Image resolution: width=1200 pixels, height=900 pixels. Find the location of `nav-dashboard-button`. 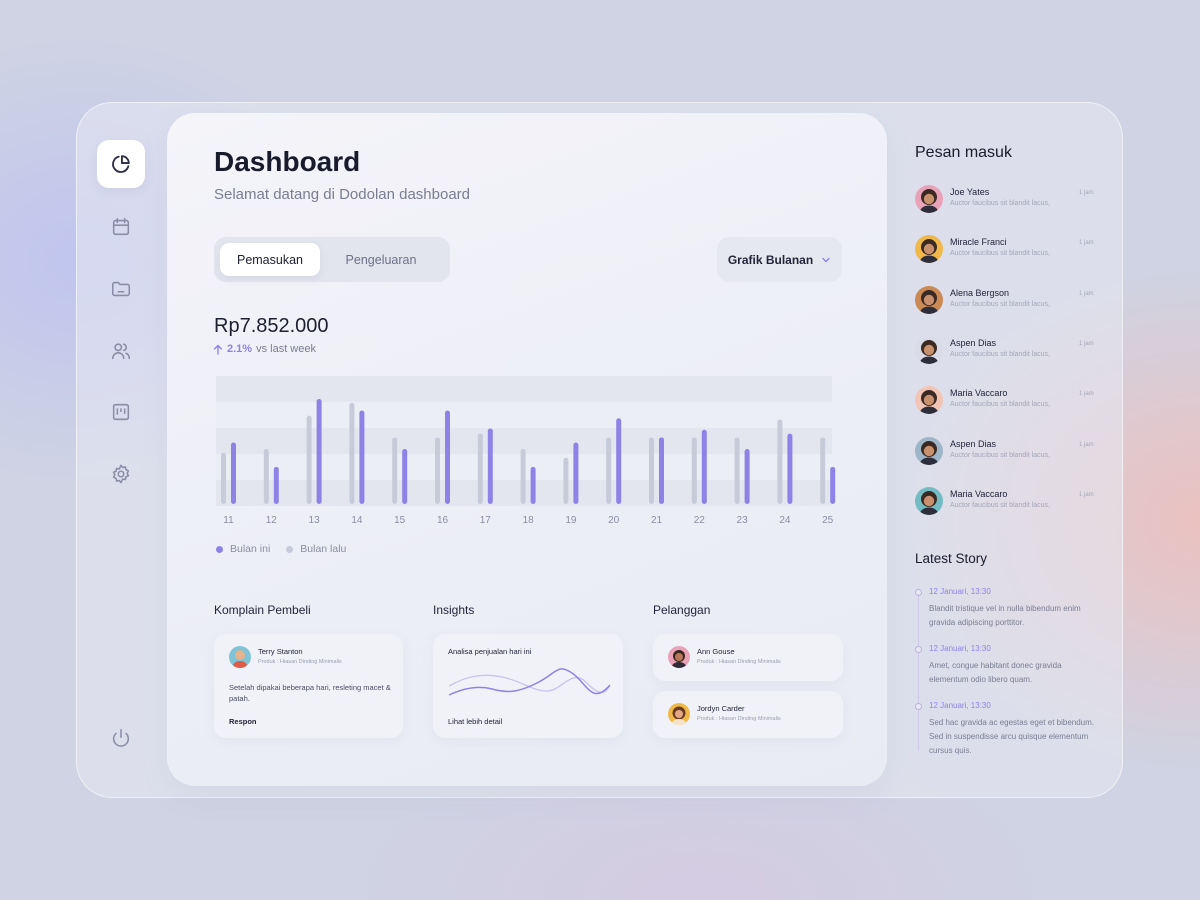

nav-dashboard-button is located at coordinates (121, 164).